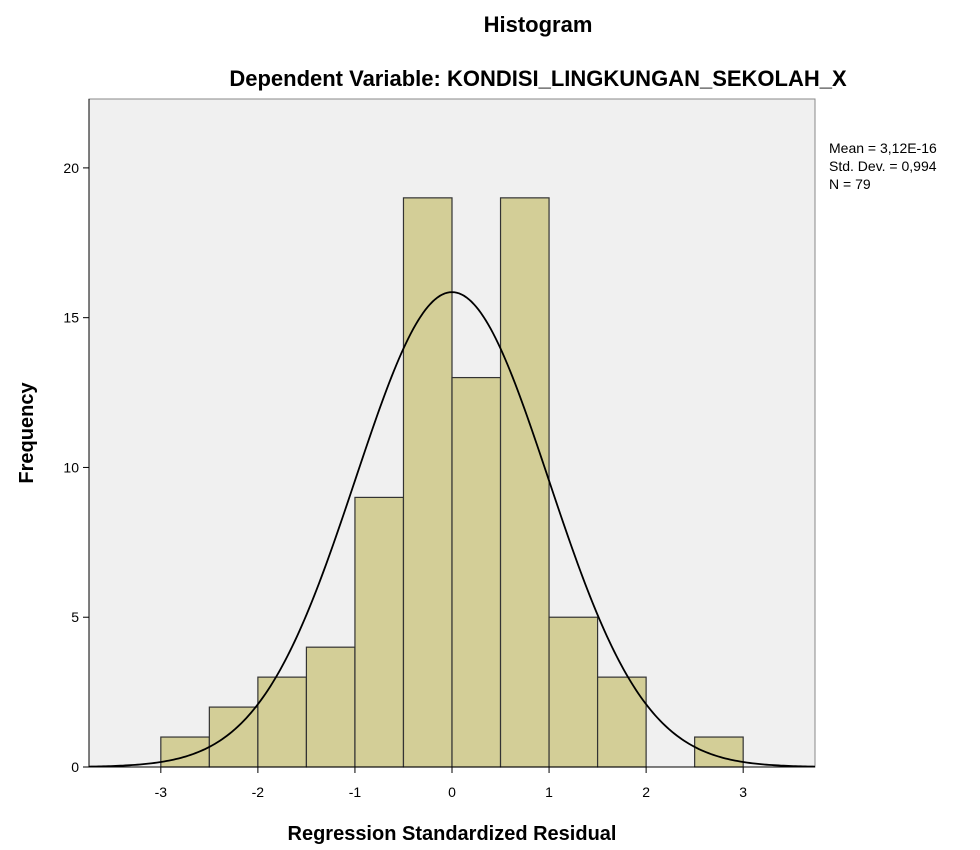  I want to click on x-axis-label: Regression Standardized Residual, so click(452, 834).